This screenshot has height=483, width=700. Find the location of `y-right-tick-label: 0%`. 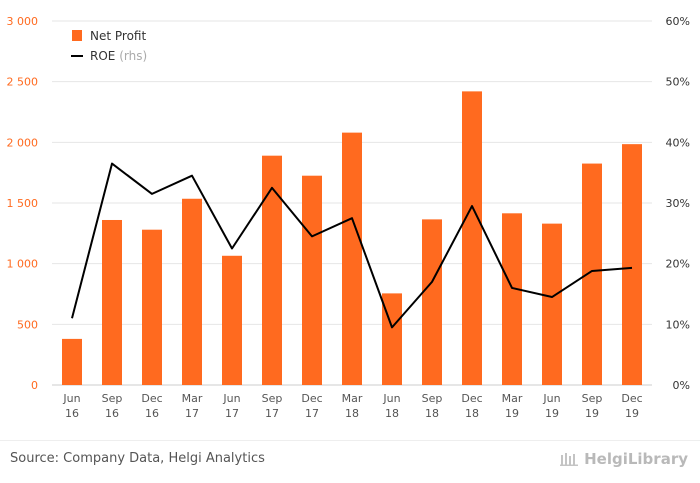

y-right-tick-label: 0% is located at coordinates (681, 385).